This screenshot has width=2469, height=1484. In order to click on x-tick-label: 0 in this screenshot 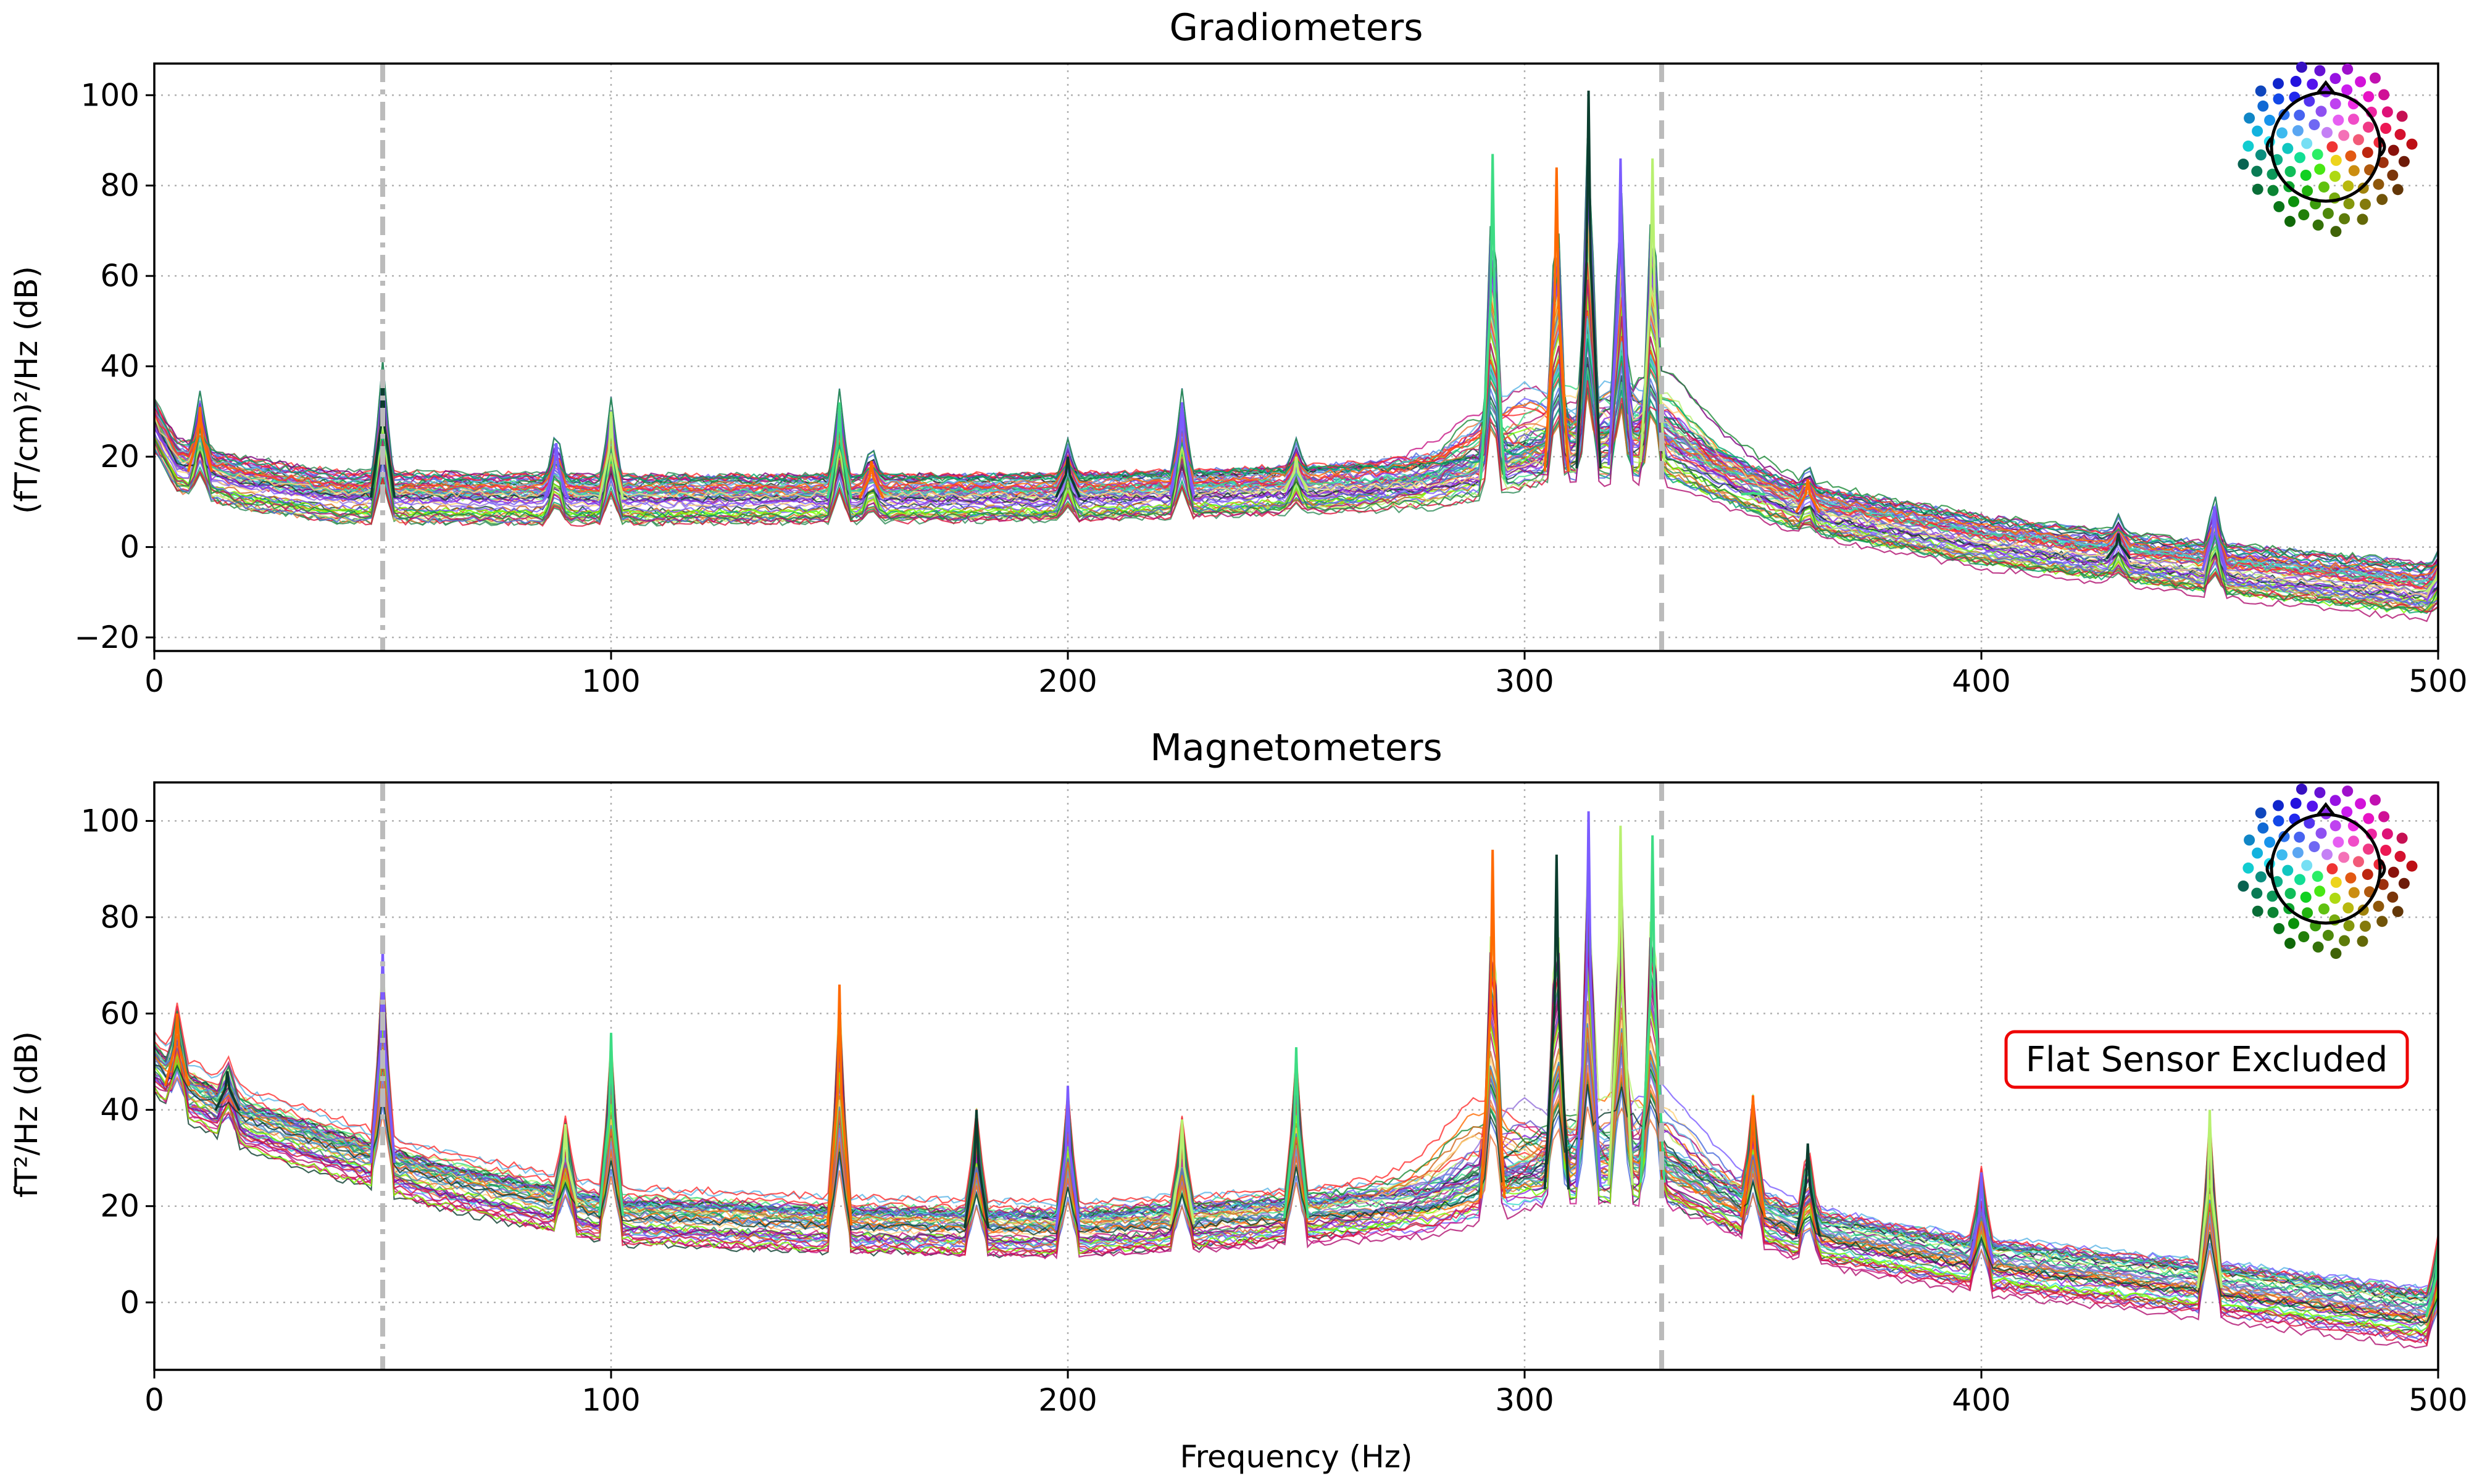, I will do `click(154, 681)`.